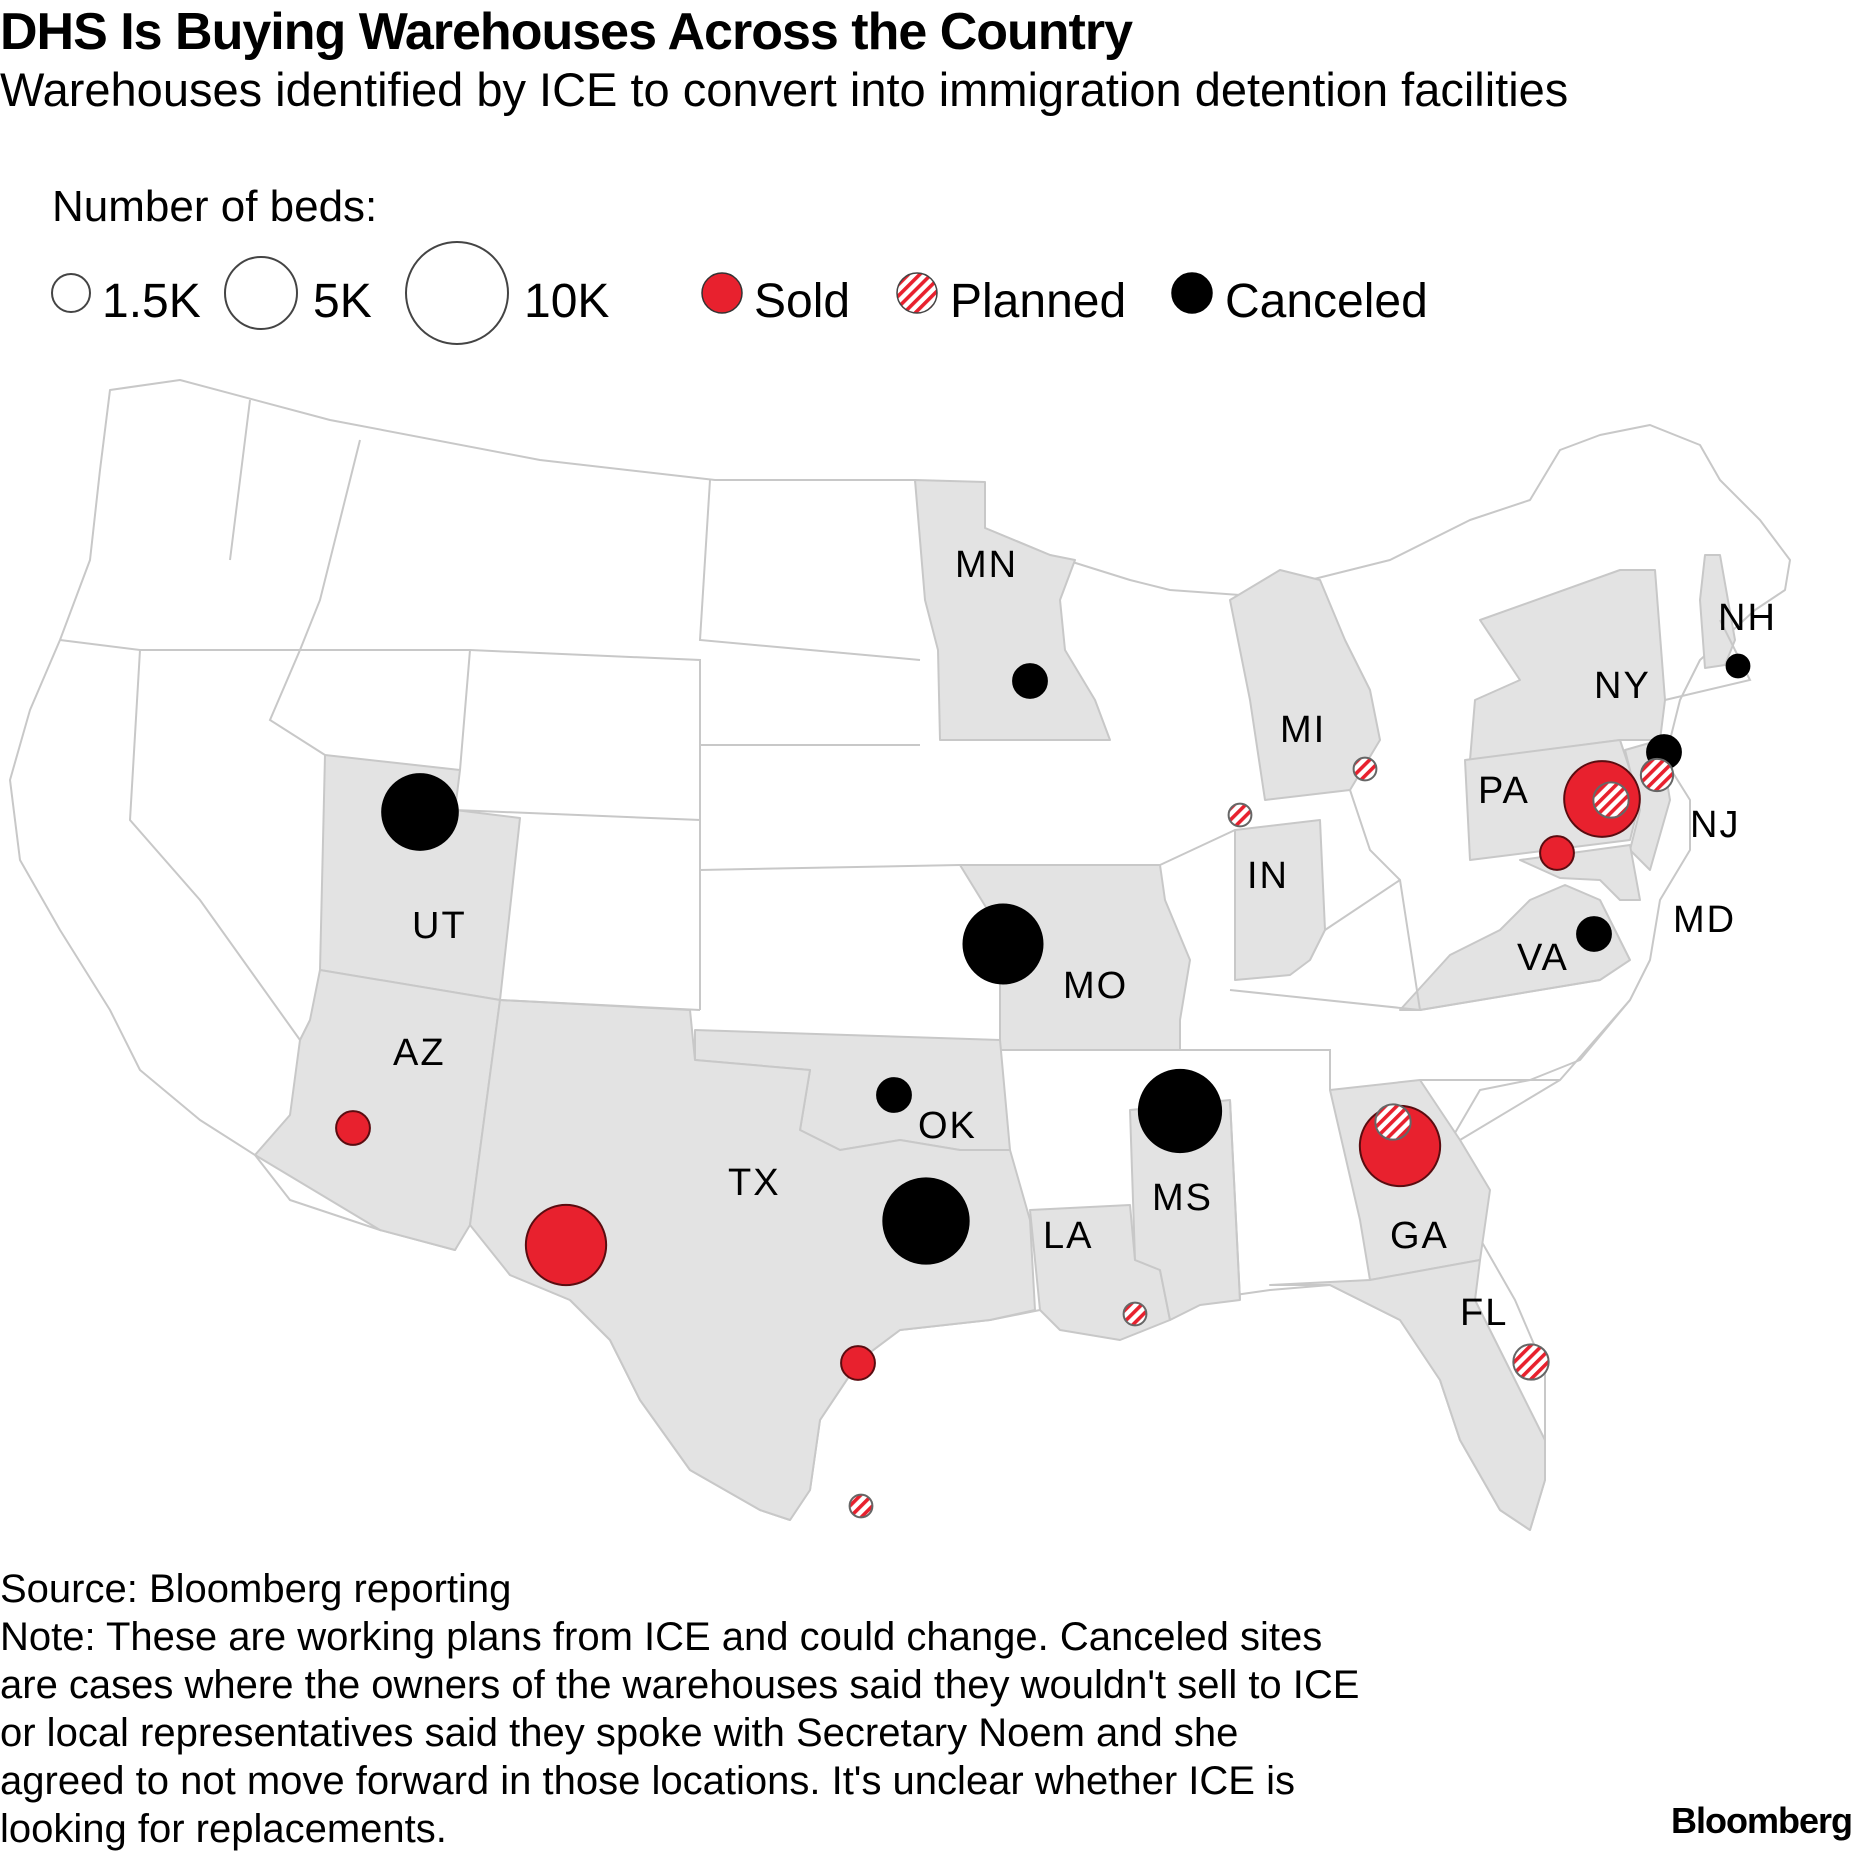 Image resolution: width=1860 pixels, height=1853 pixels. What do you see at coordinates (1012, 610) in the screenshot?
I see `state-mn` at bounding box center [1012, 610].